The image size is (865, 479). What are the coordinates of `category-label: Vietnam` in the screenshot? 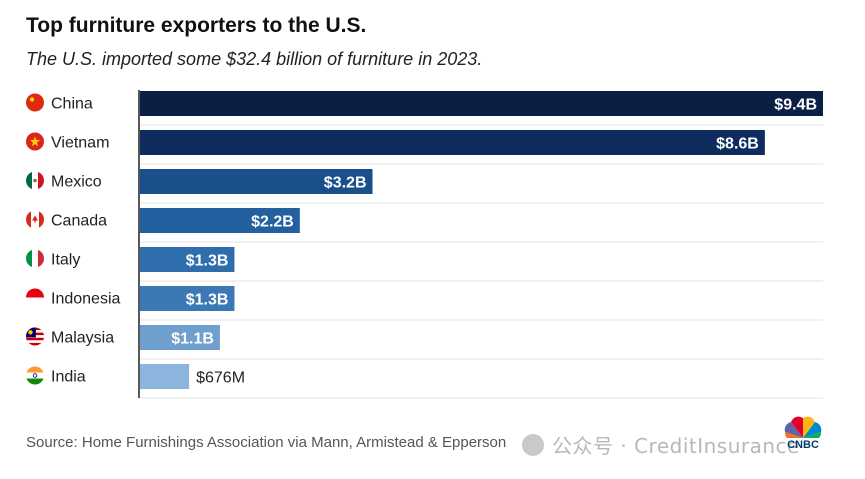 It's located at (80, 143).